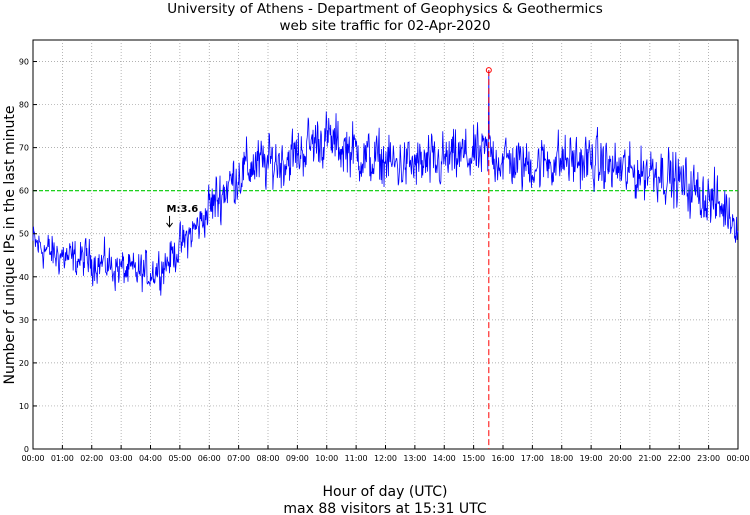 Image resolution: width=750 pixels, height=515 pixels. I want to click on x-tick-label: 22:00, so click(679, 458).